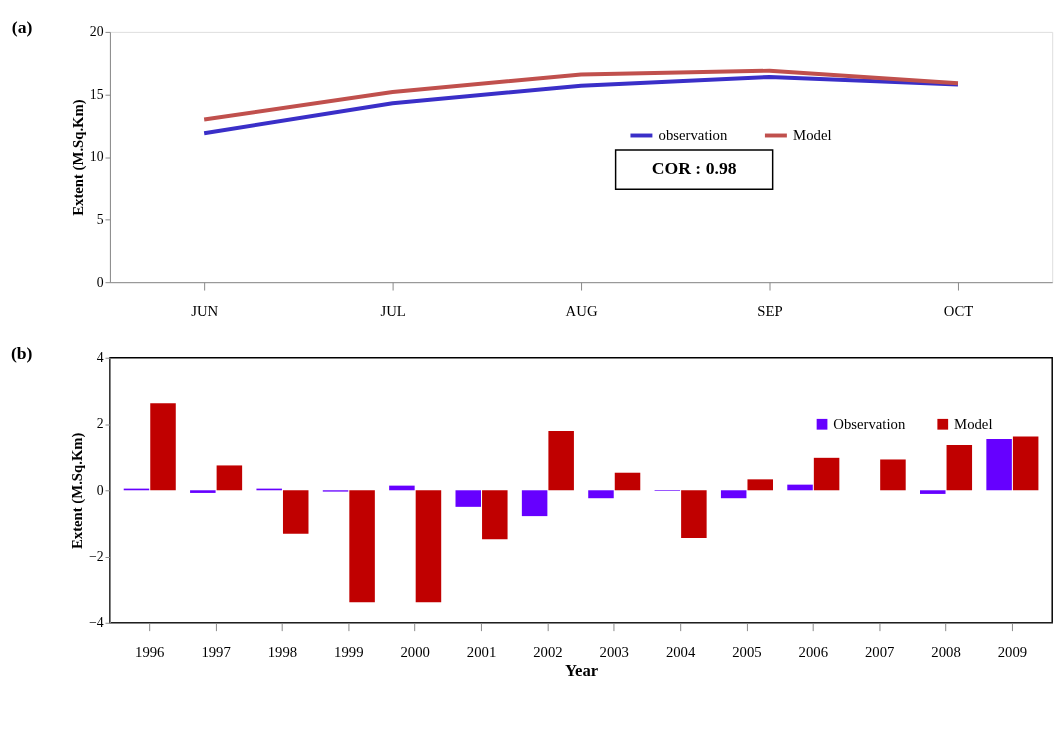  Describe the element at coordinates (96, 157) in the screenshot. I see `y-tick-label: 10` at that location.